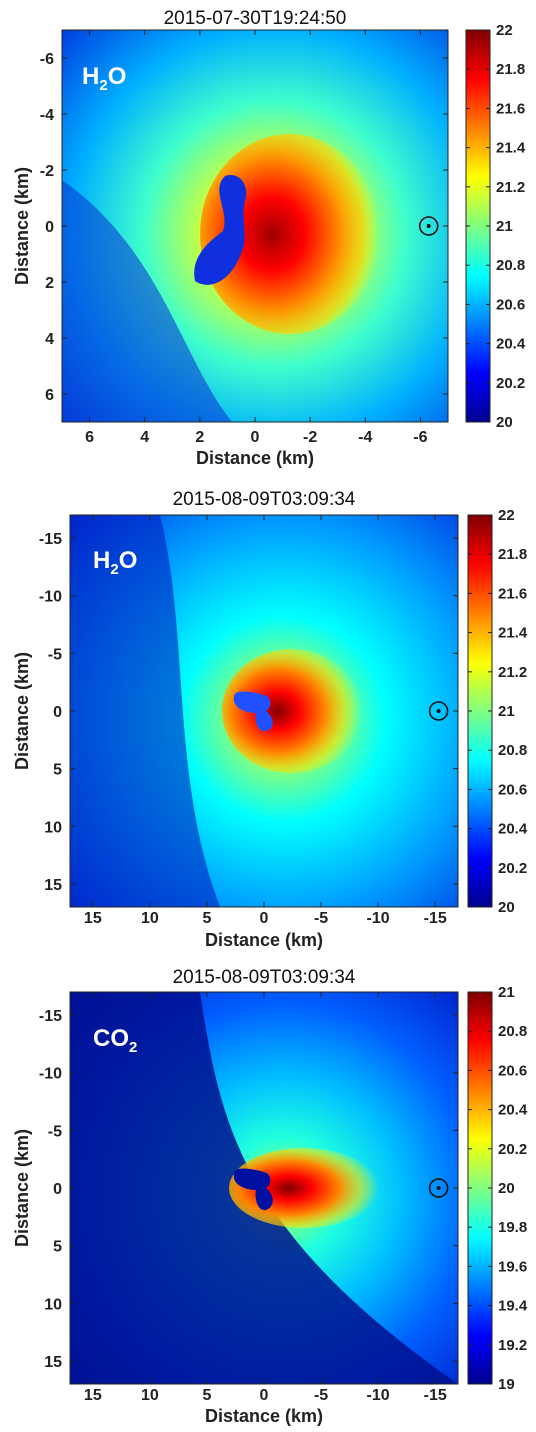  What do you see at coordinates (506, 1384) in the screenshot?
I see `colorbar-tick-label: 19` at bounding box center [506, 1384].